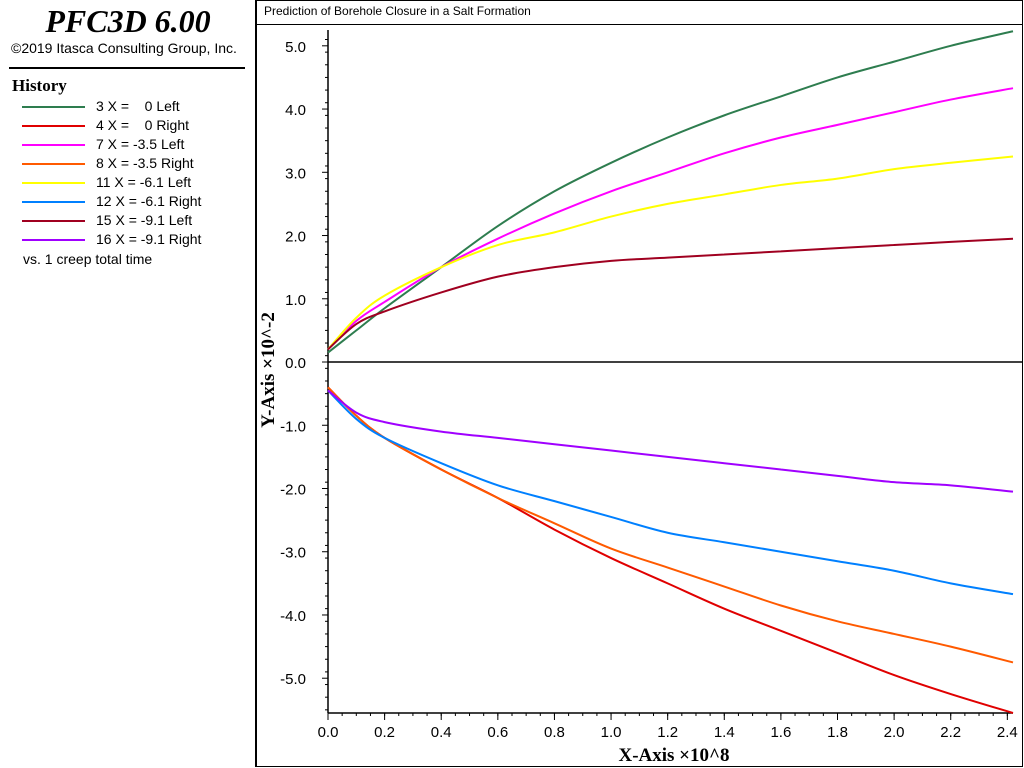 The height and width of the screenshot is (768, 1024). I want to click on y-tick-label: -5.0, so click(293, 679).